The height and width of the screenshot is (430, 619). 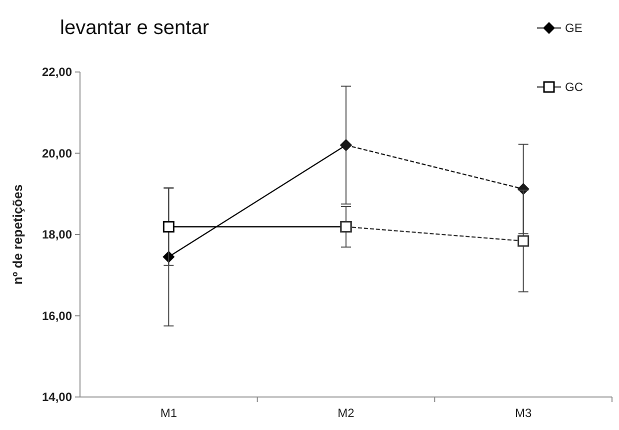 What do you see at coordinates (57, 315) in the screenshot?
I see `y-tick-label: 16,00` at bounding box center [57, 315].